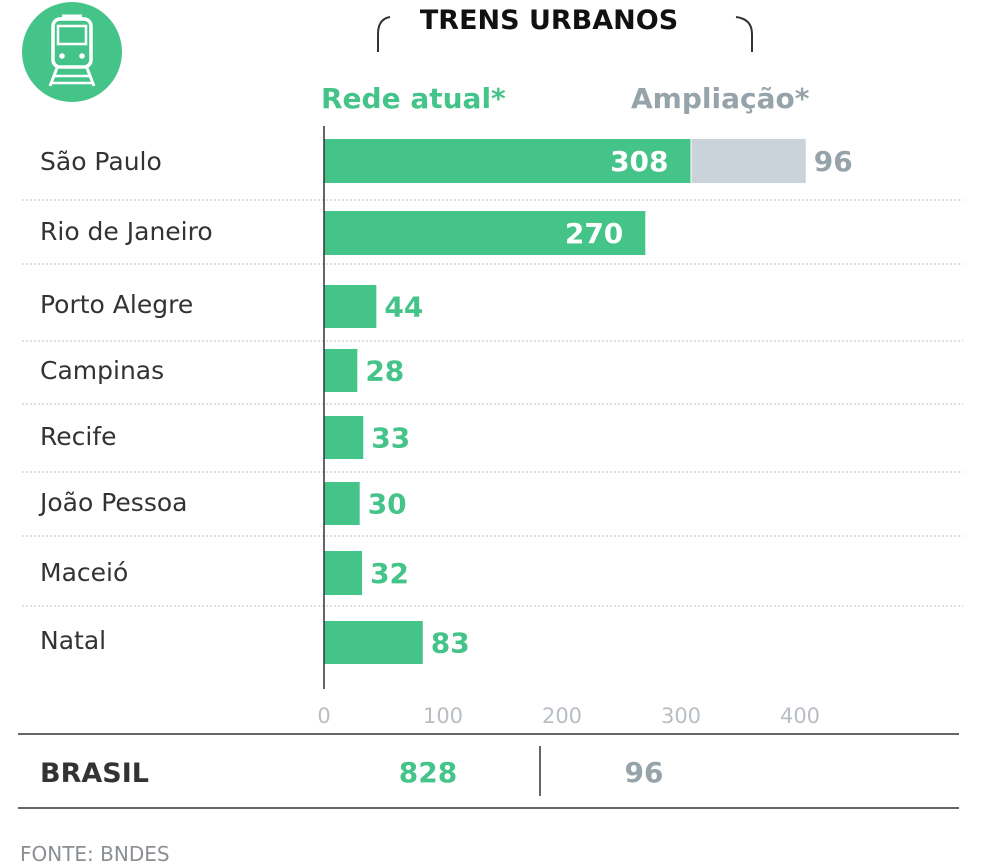  What do you see at coordinates (833, 161) in the screenshot?
I see `value-label-expansion: 96` at bounding box center [833, 161].